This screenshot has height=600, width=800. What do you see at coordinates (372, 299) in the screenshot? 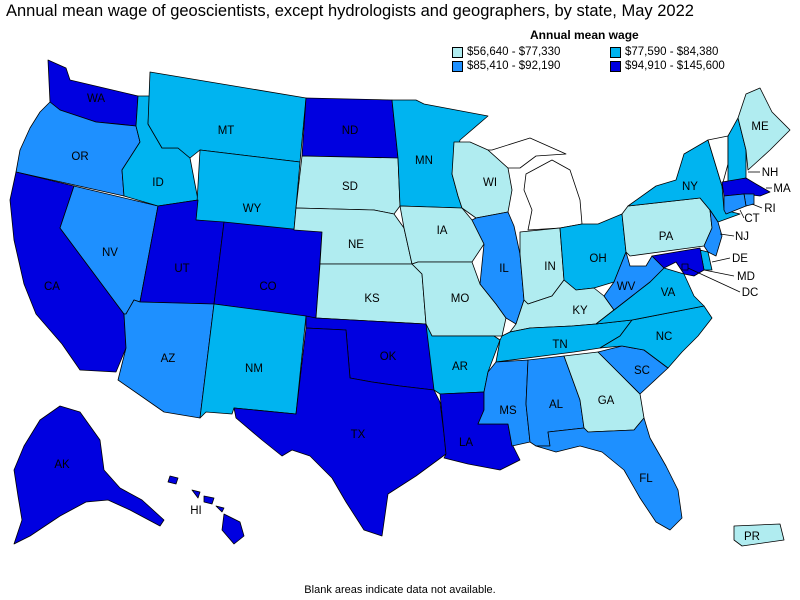
I see `state-label-ks: KS` at bounding box center [372, 299].